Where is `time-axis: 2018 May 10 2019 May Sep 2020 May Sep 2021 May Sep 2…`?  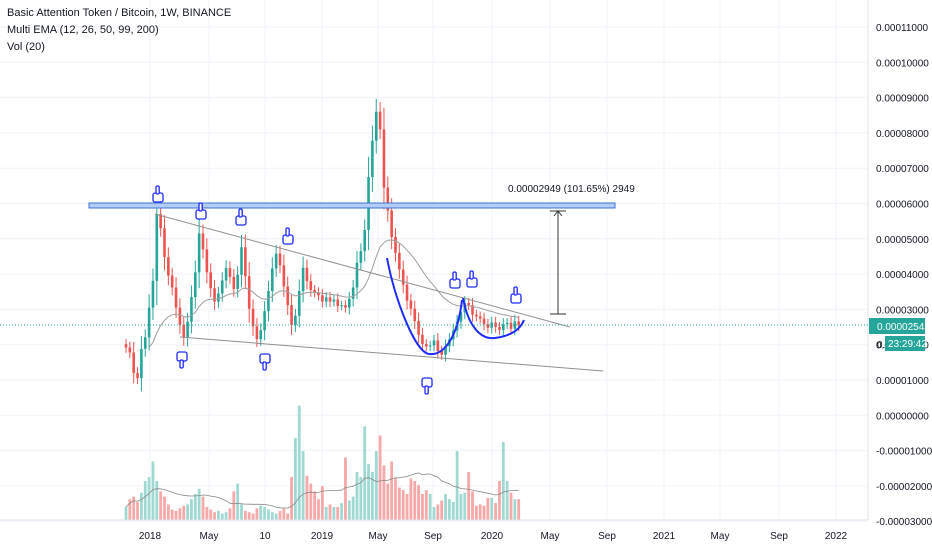
time-axis: 2018 May 10 2019 May Sep 2020 May Sep 2021 May Sep 2… is located at coordinates (493, 536).